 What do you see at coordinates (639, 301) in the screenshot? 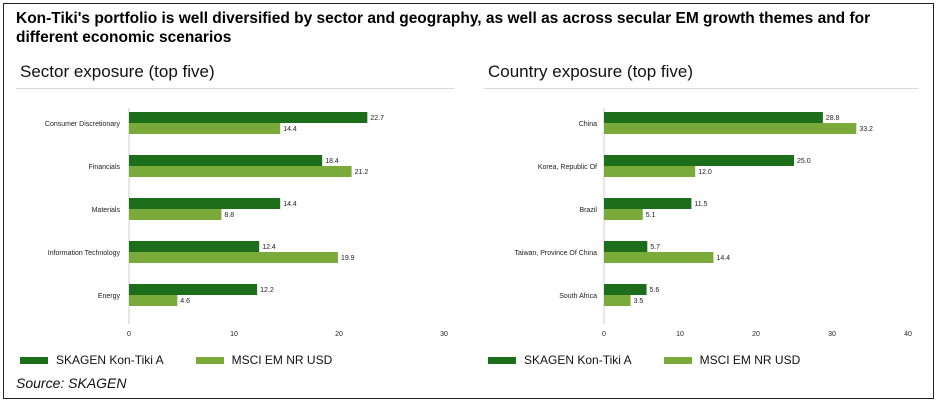
I see `country-data-label-benchmark: 3.5` at bounding box center [639, 301].